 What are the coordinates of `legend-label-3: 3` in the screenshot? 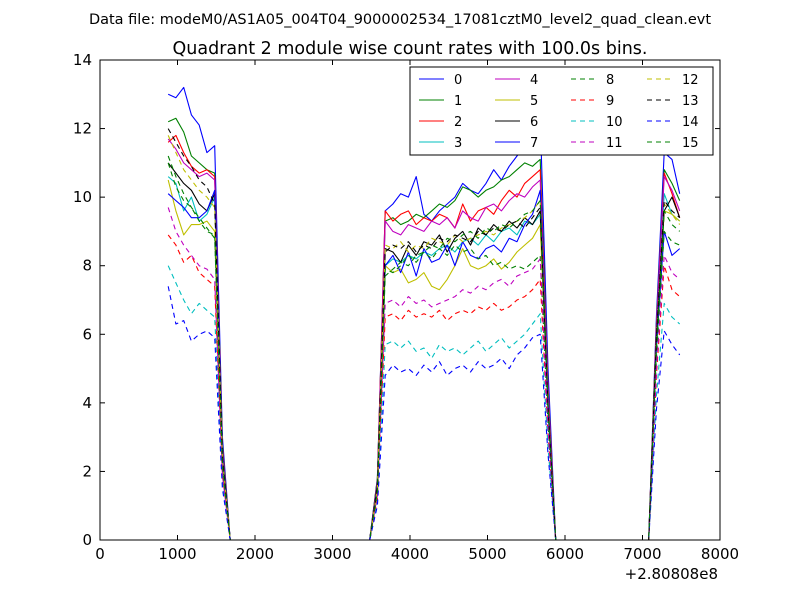 It's located at (458, 143).